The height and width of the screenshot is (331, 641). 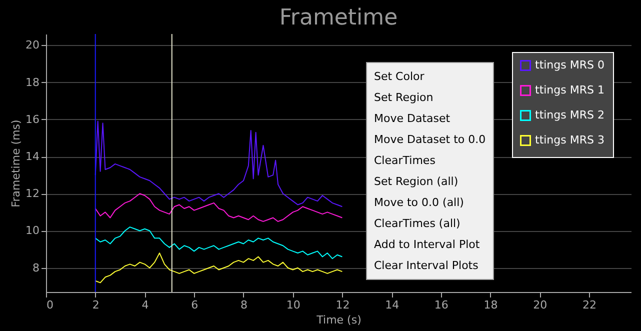 I want to click on annotation: Set Region (all), so click(x=416, y=182).